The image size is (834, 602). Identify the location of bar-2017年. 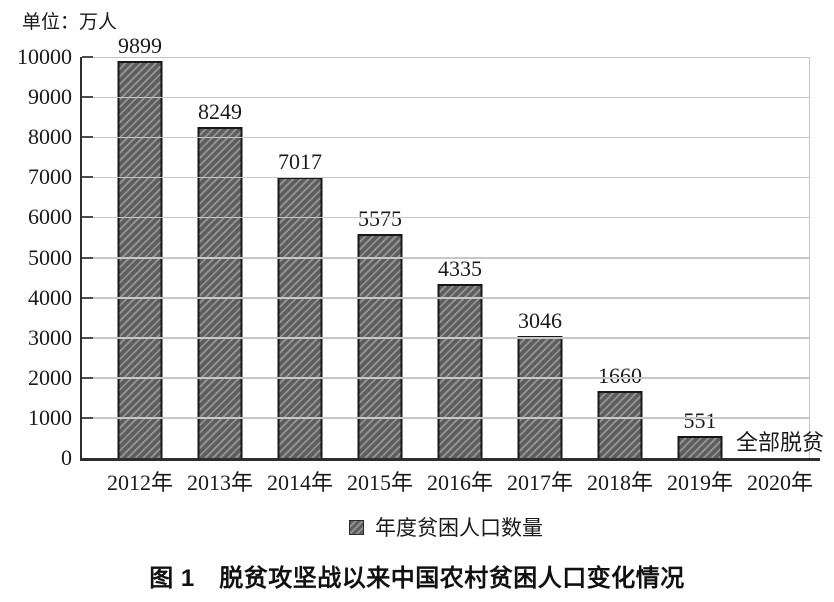
(540, 396).